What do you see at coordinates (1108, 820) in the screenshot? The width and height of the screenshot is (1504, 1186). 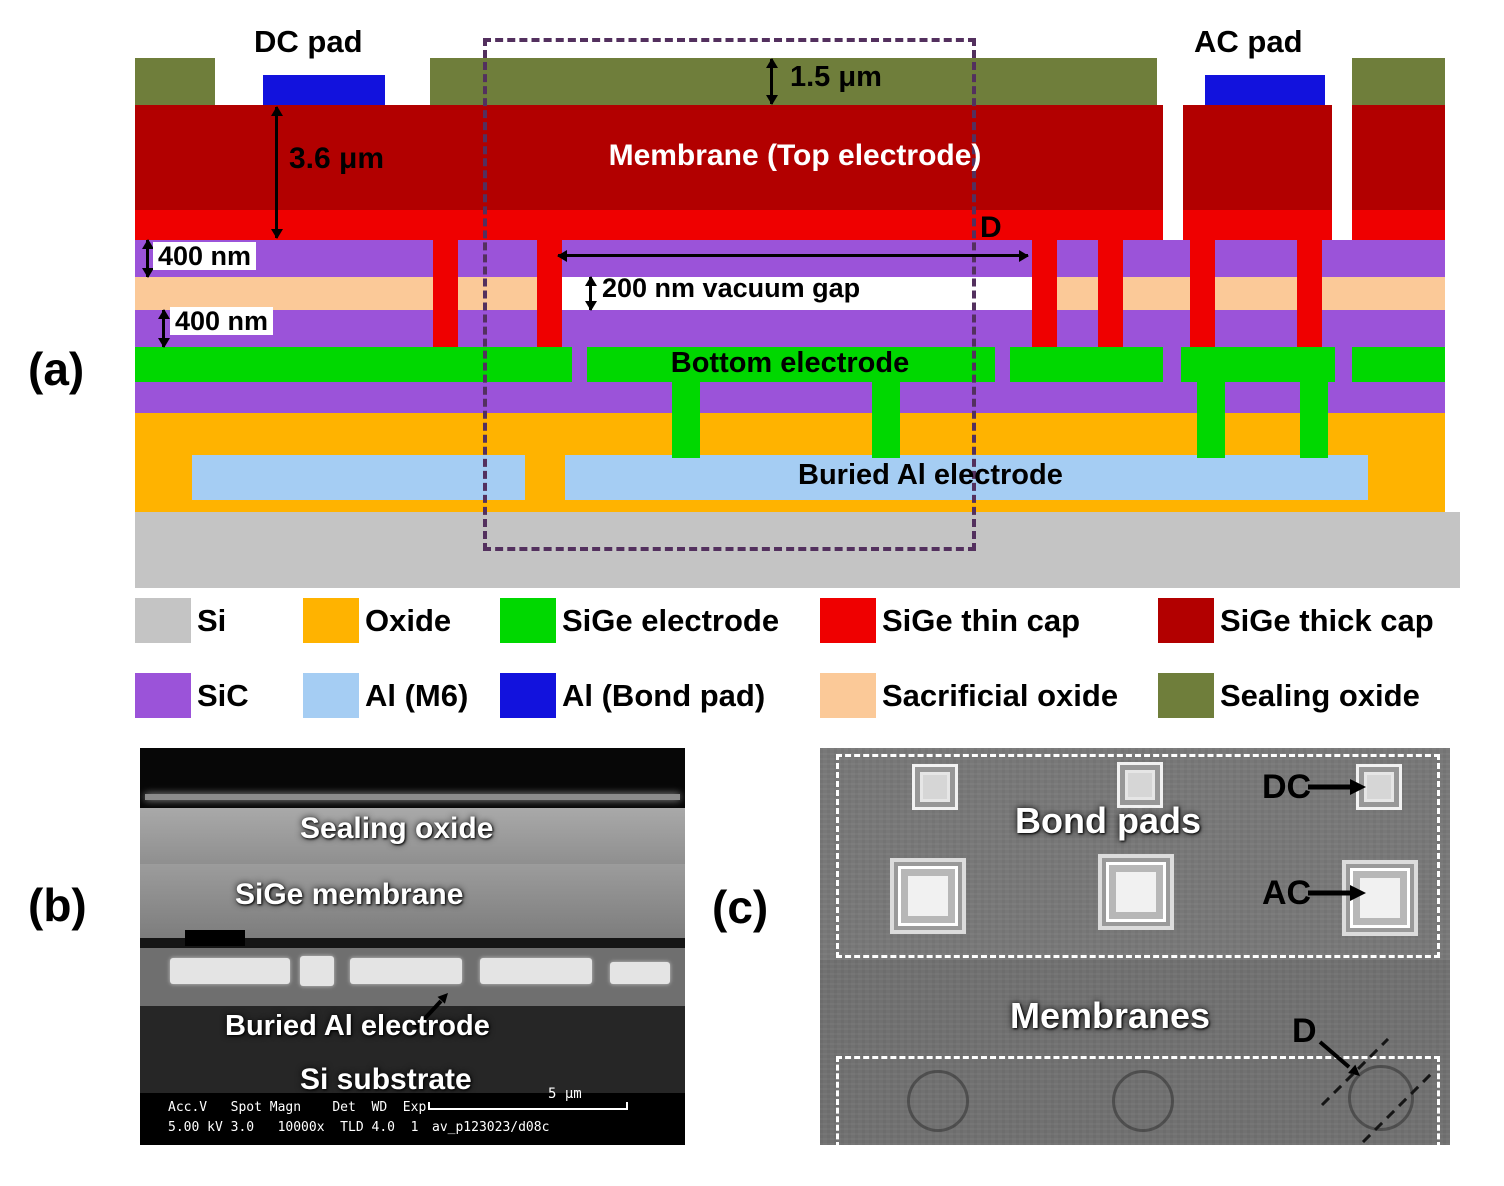 I see `bond-pads-label: Bond pads` at bounding box center [1108, 820].